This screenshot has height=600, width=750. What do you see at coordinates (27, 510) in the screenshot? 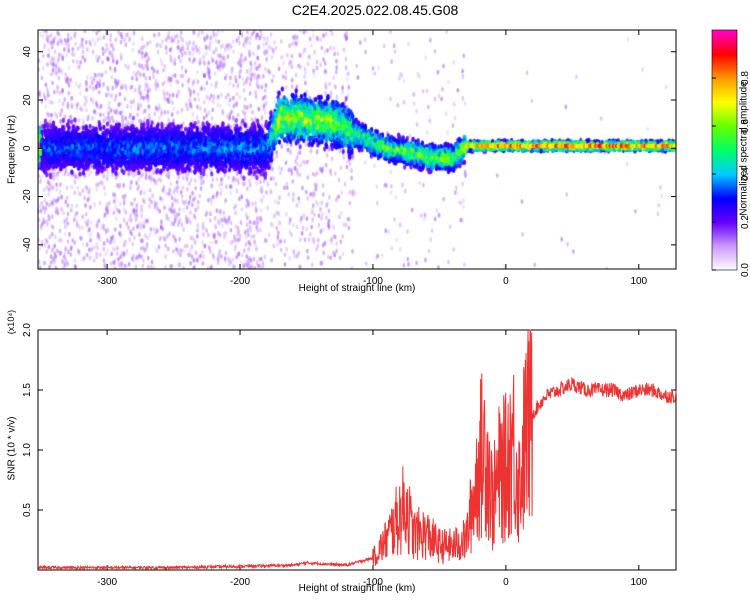
I see `snr-ytick-label: 0.5` at bounding box center [27, 510].